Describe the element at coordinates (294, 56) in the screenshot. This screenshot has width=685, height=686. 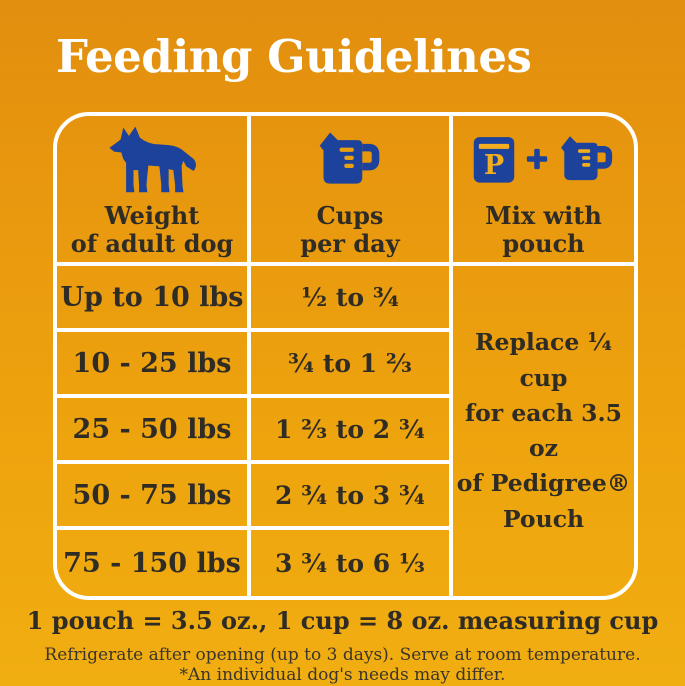
I see `page-title: Feeding Guidelines` at that location.